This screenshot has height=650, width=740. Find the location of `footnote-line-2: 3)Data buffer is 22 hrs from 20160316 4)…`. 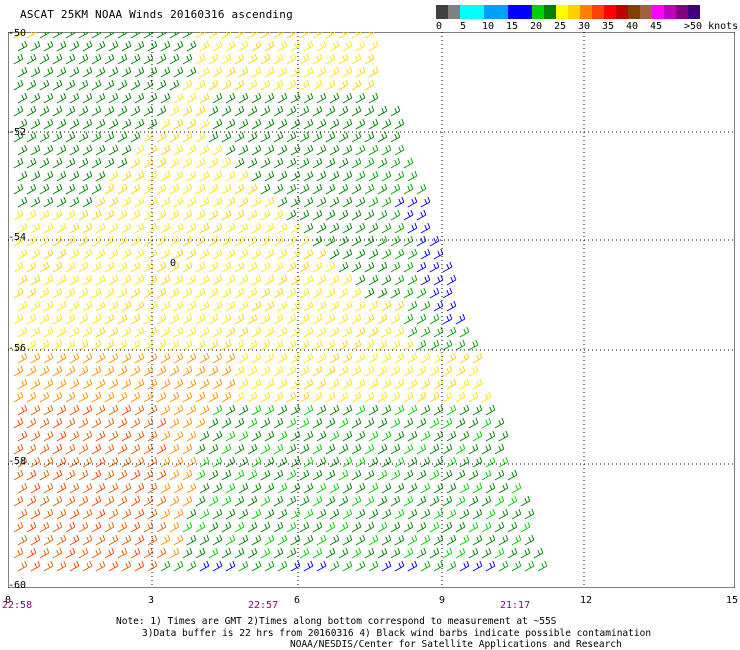

footnote-line-2: 3)Data buffer is 22 hrs from 20160316 4)… is located at coordinates (397, 633).